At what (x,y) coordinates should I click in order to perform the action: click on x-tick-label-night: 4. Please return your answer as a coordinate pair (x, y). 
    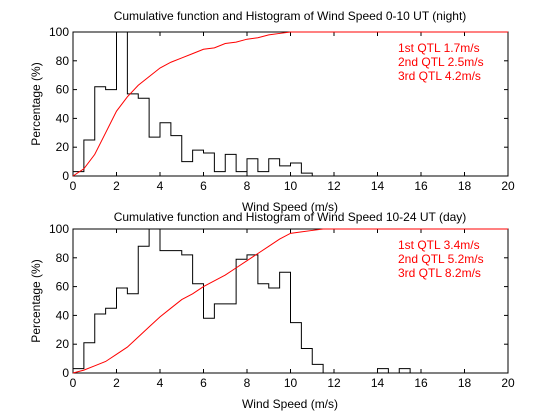
    Looking at the image, I should click on (160, 186).